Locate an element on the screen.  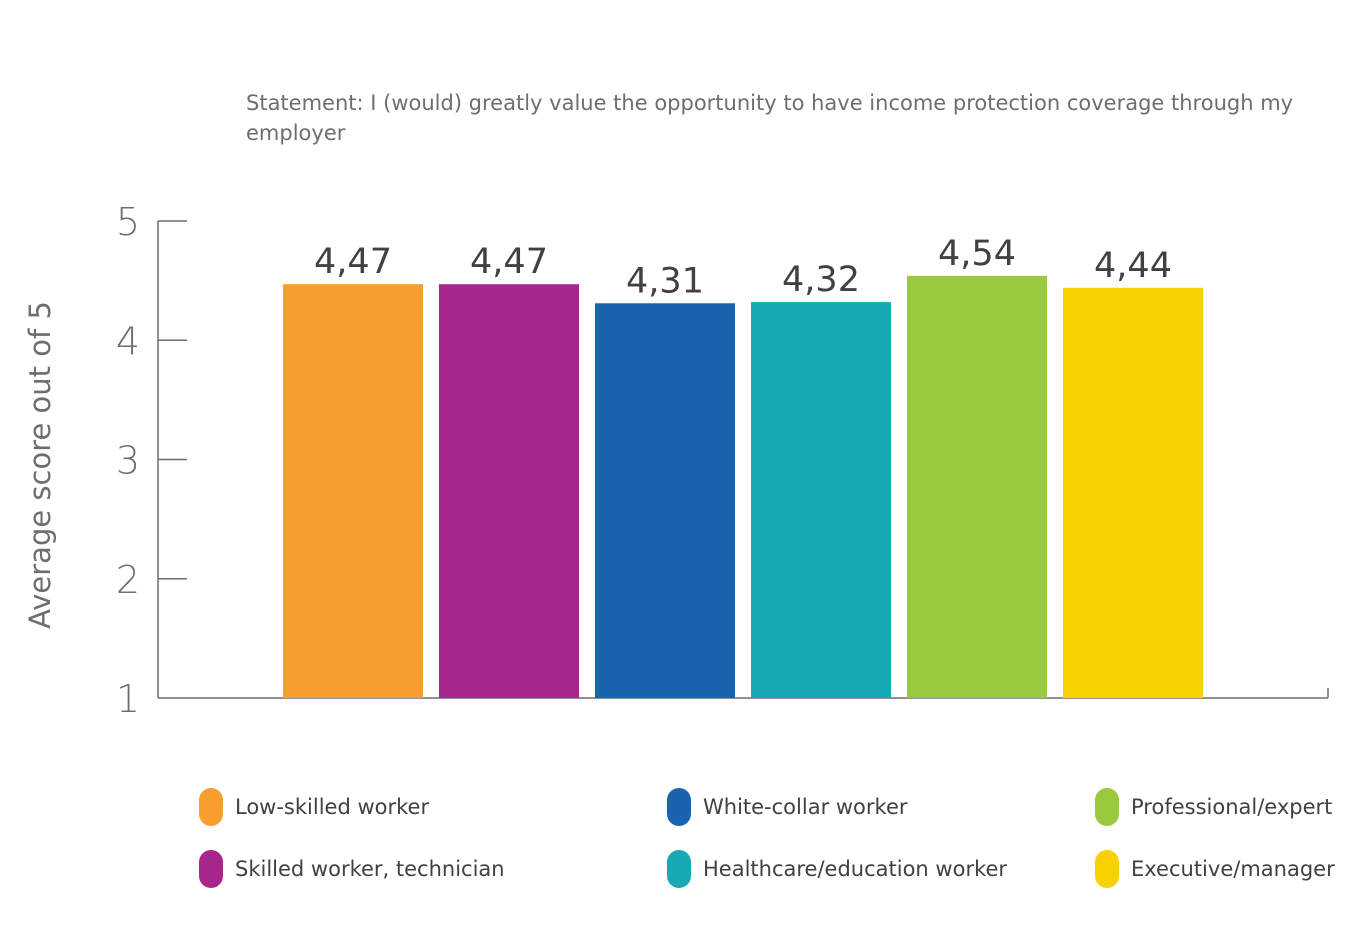
y-tick-label: 5 is located at coordinates (128, 222).